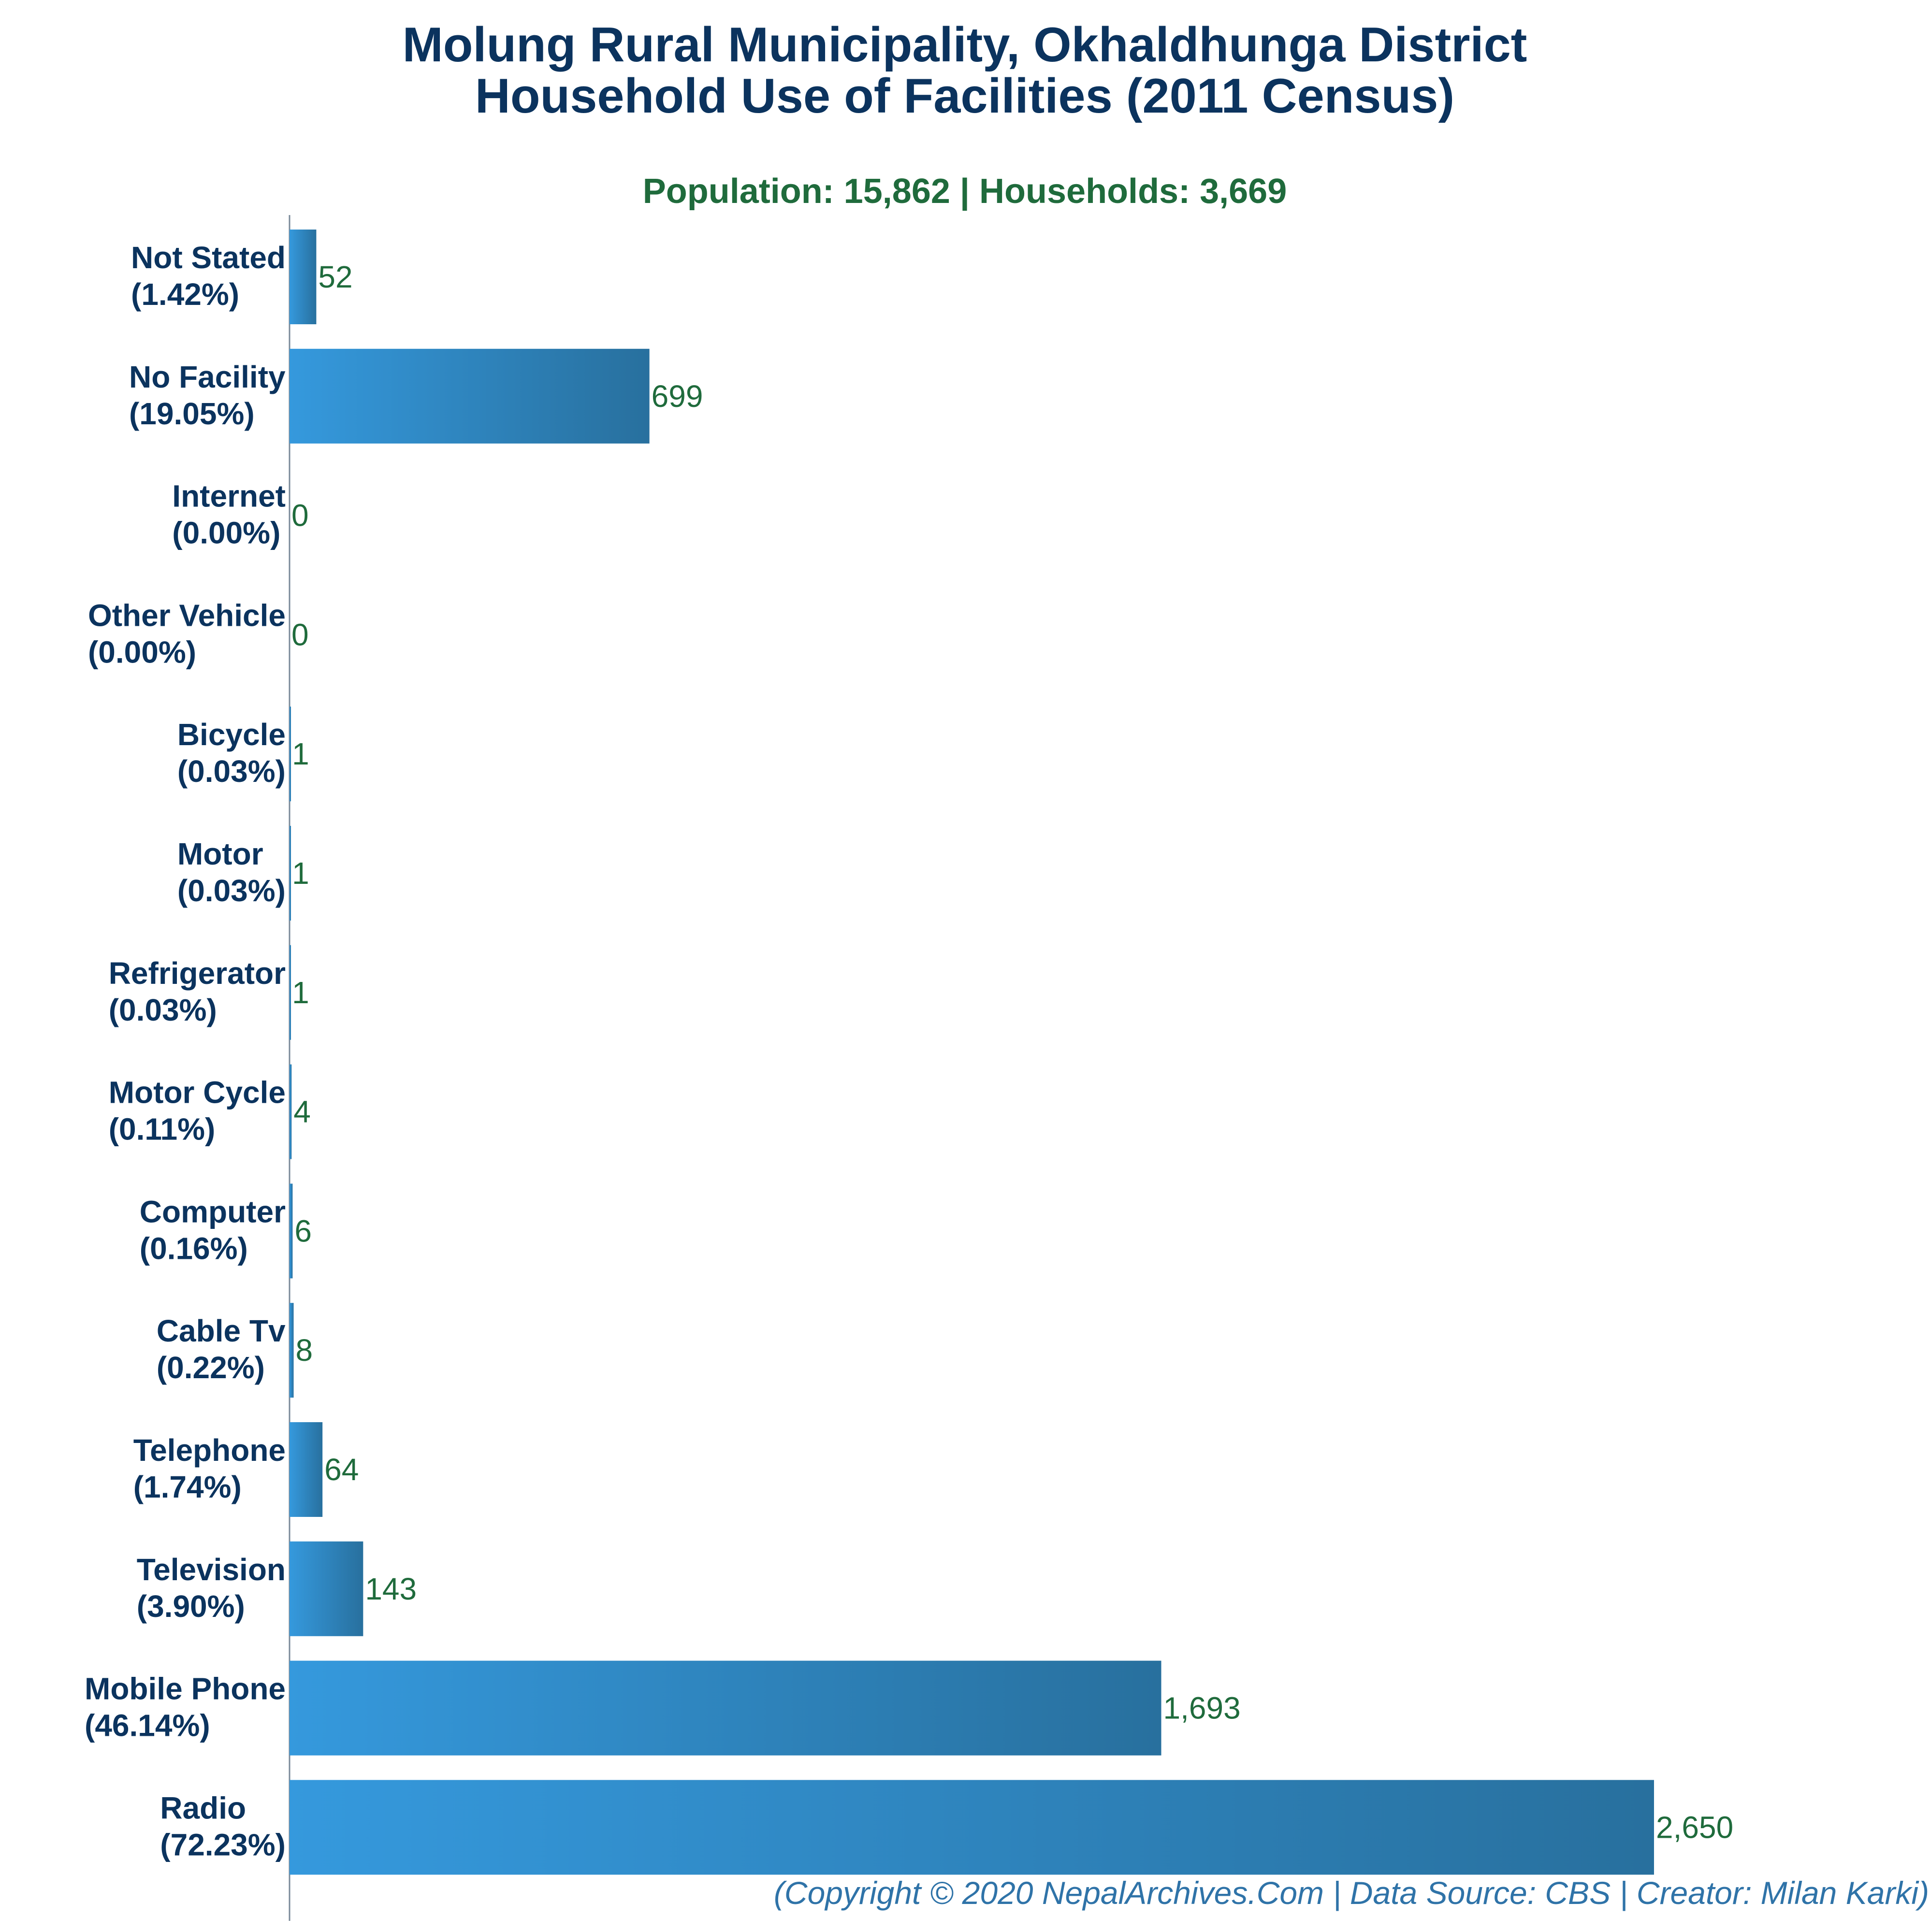  Describe the element at coordinates (1202, 1708) in the screenshot. I see `bar-value-label: 1,693` at that location.